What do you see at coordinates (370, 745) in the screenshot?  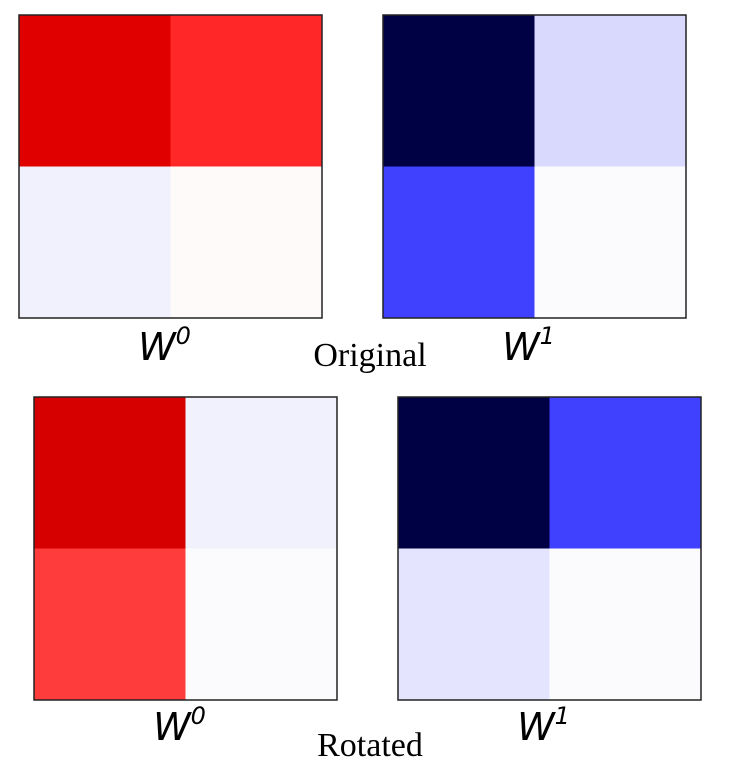 I see `group-title: Rotated` at bounding box center [370, 745].